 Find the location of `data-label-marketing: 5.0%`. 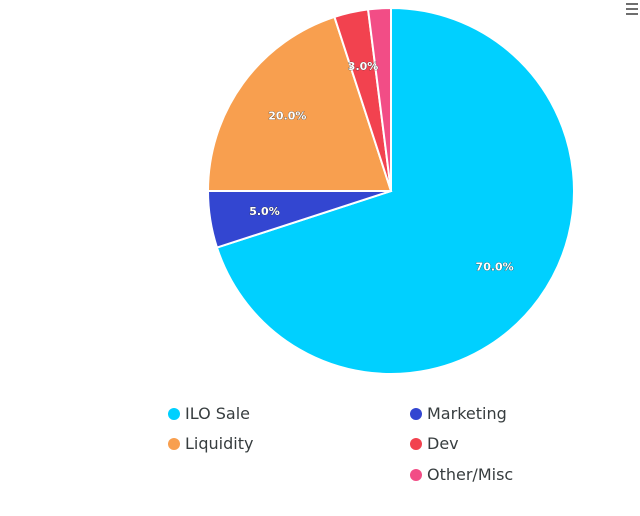

data-label-marketing: 5.0% is located at coordinates (264, 211).